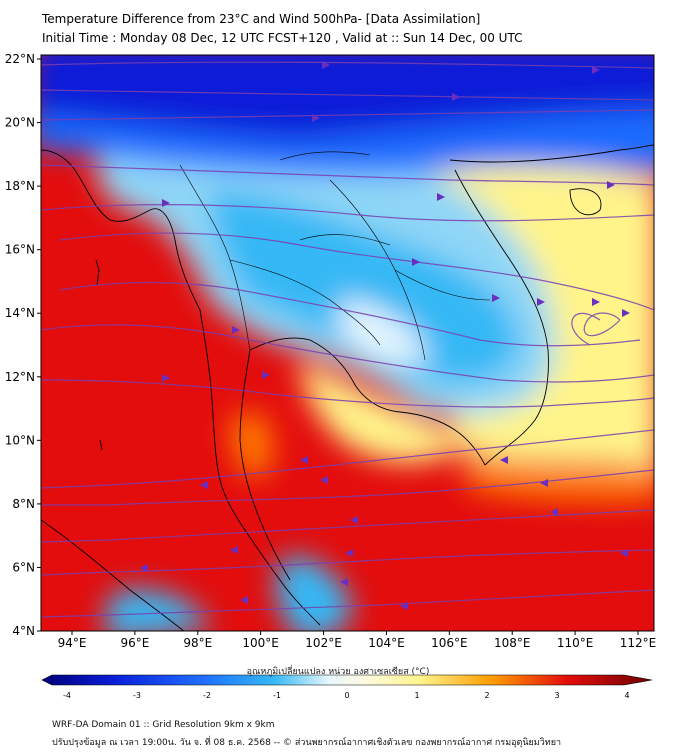 The image size is (676, 756). What do you see at coordinates (20, 377) in the screenshot?
I see `lat-label: 12°N` at bounding box center [20, 377].